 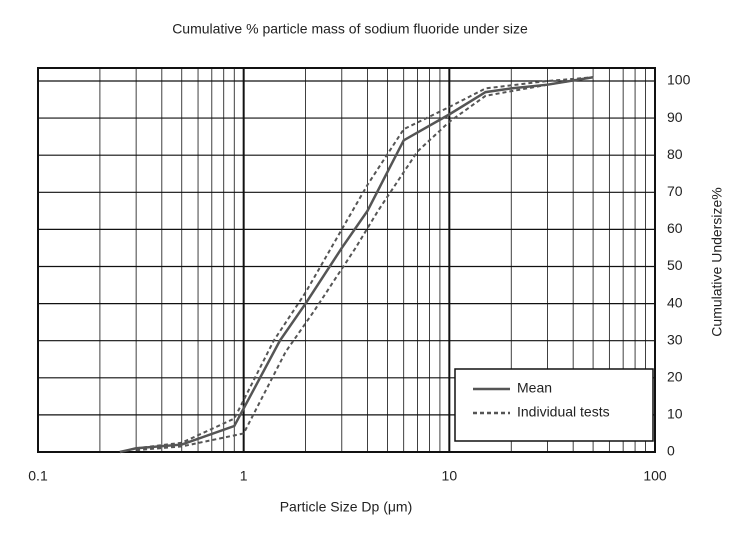 I want to click on y-tick-label: 10, so click(x=675, y=414).